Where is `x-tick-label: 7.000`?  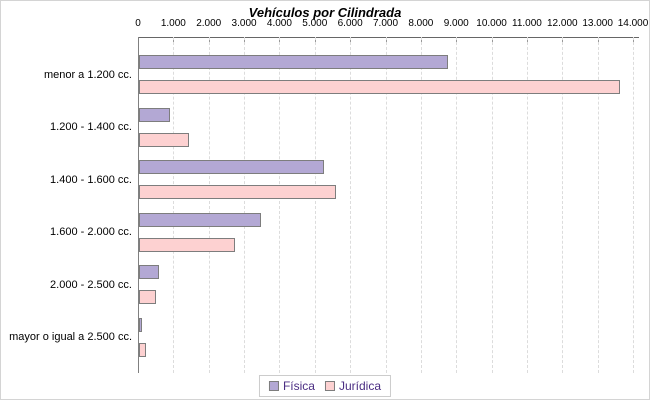
x-tick-label: 7.000 is located at coordinates (385, 23).